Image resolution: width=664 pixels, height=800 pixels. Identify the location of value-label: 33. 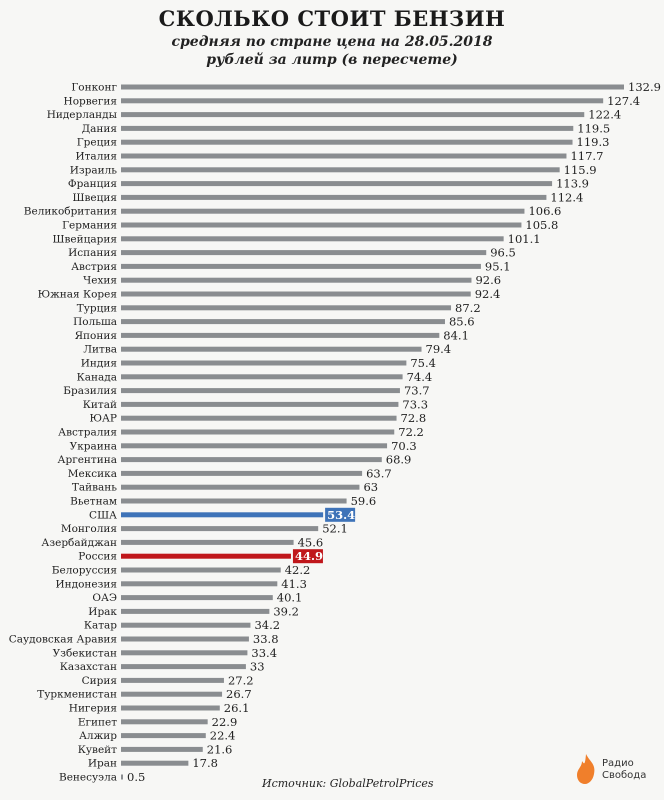
(257, 667).